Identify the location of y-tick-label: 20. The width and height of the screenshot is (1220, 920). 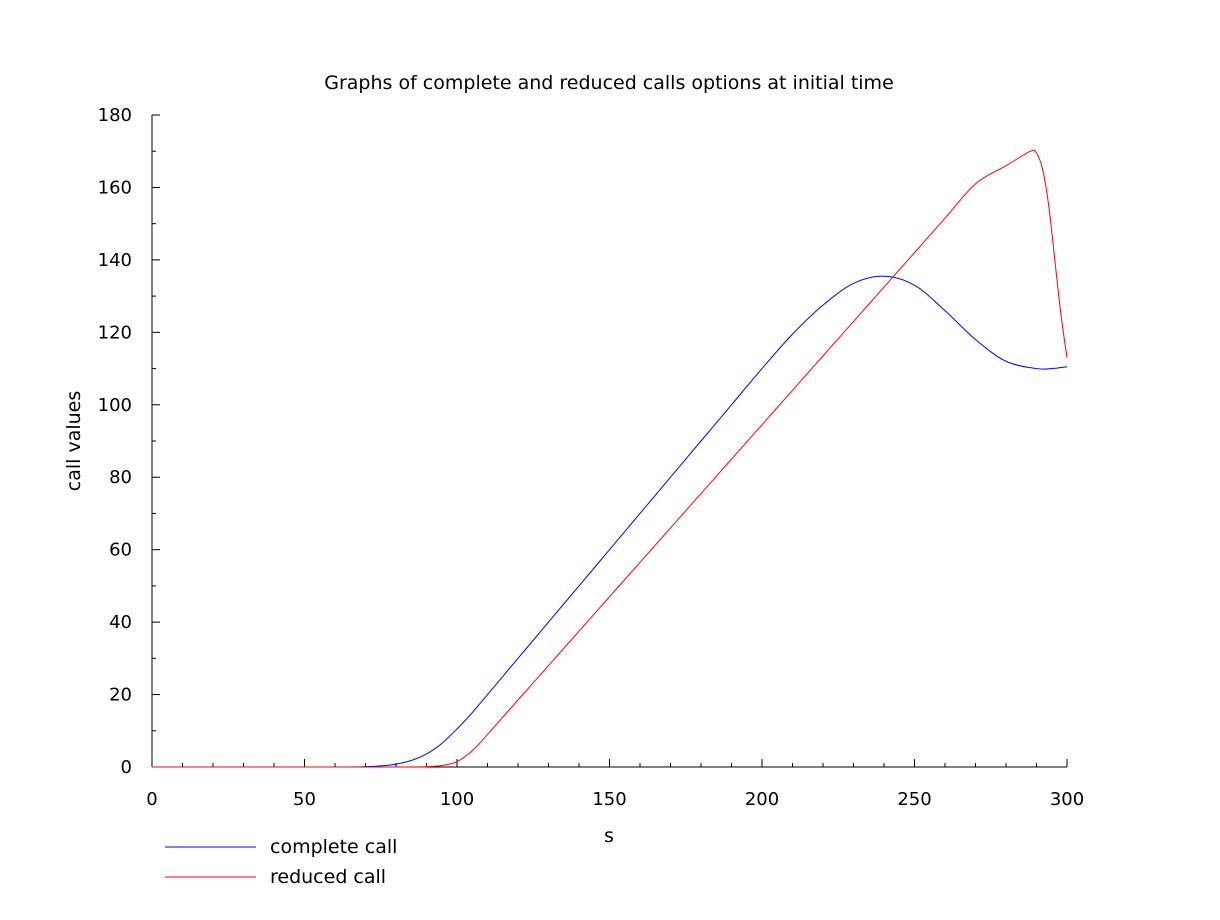
(120, 695).